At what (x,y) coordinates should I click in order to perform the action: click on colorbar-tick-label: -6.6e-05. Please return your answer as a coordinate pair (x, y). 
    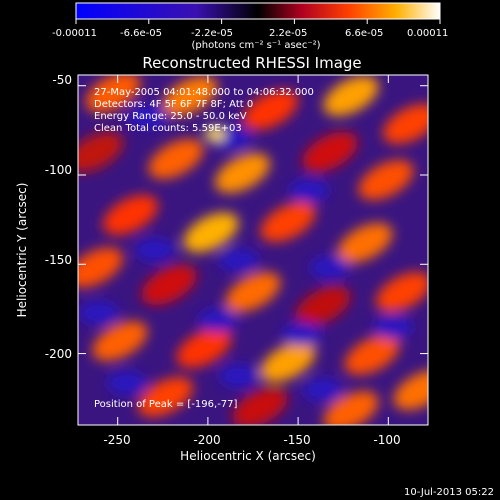
    Looking at the image, I should click on (141, 33).